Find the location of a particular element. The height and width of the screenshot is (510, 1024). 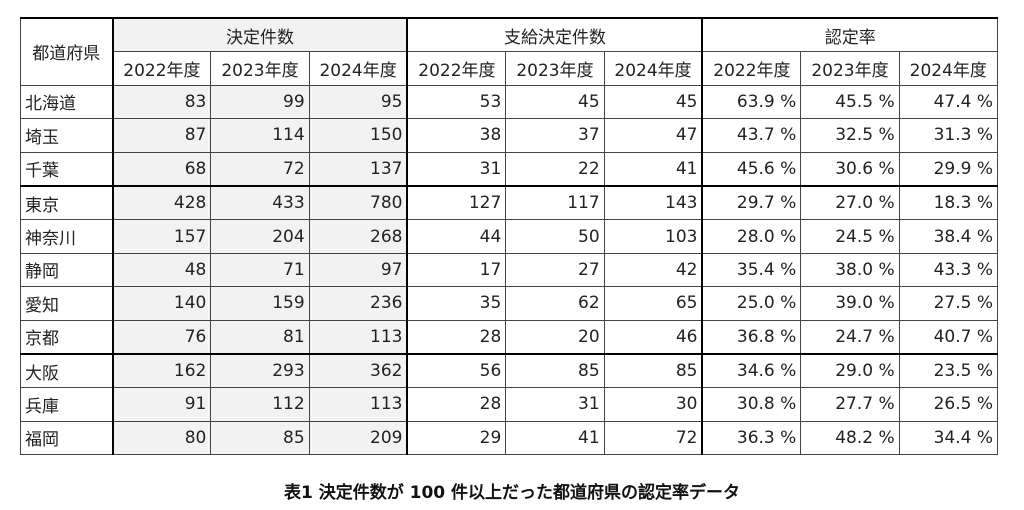

cell: 25.0 % is located at coordinates (751, 303).